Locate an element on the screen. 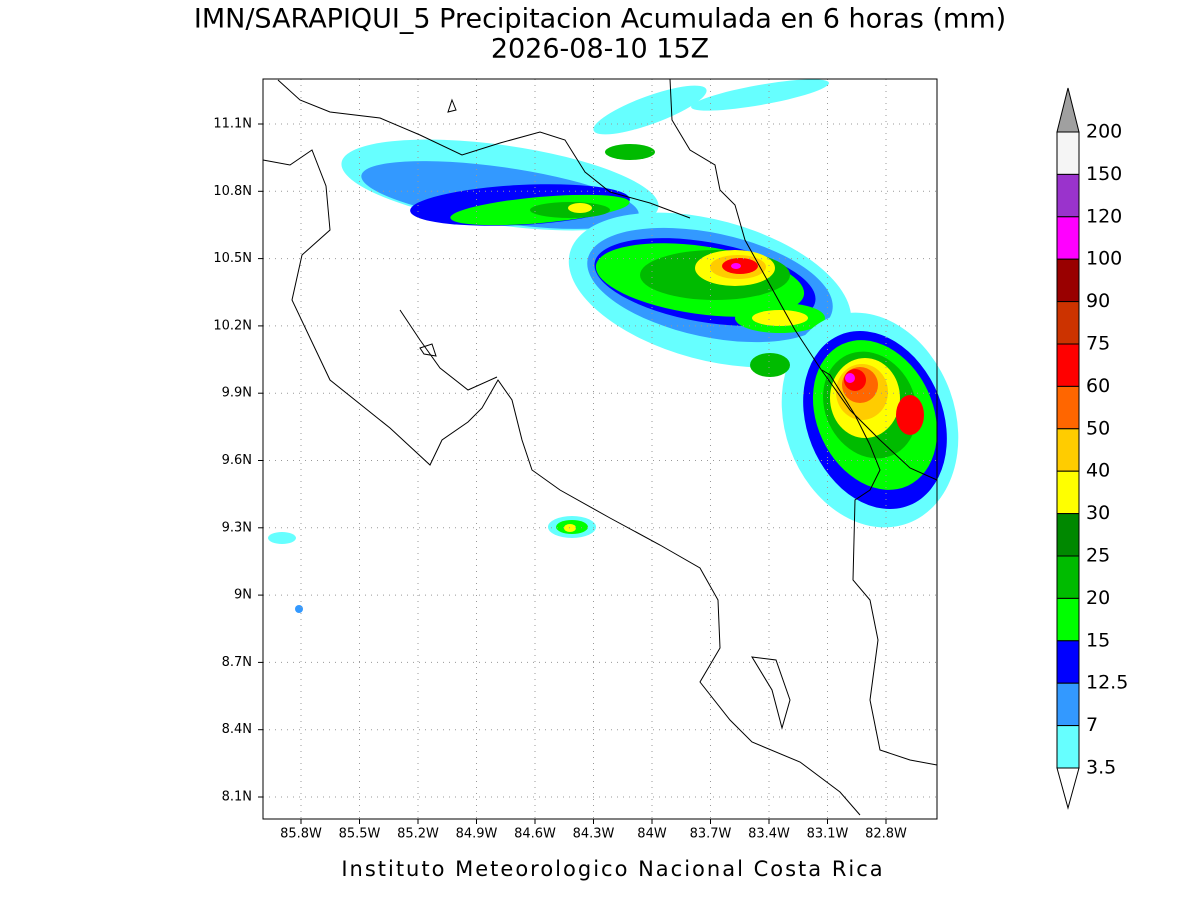  colorbar-label: 100 is located at coordinates (1104, 259).